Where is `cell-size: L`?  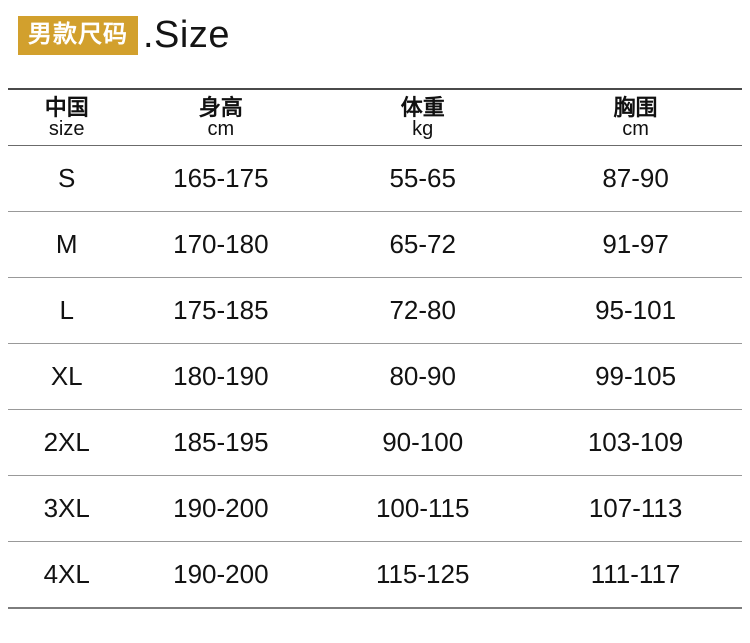
cell-size: L is located at coordinates (67, 310).